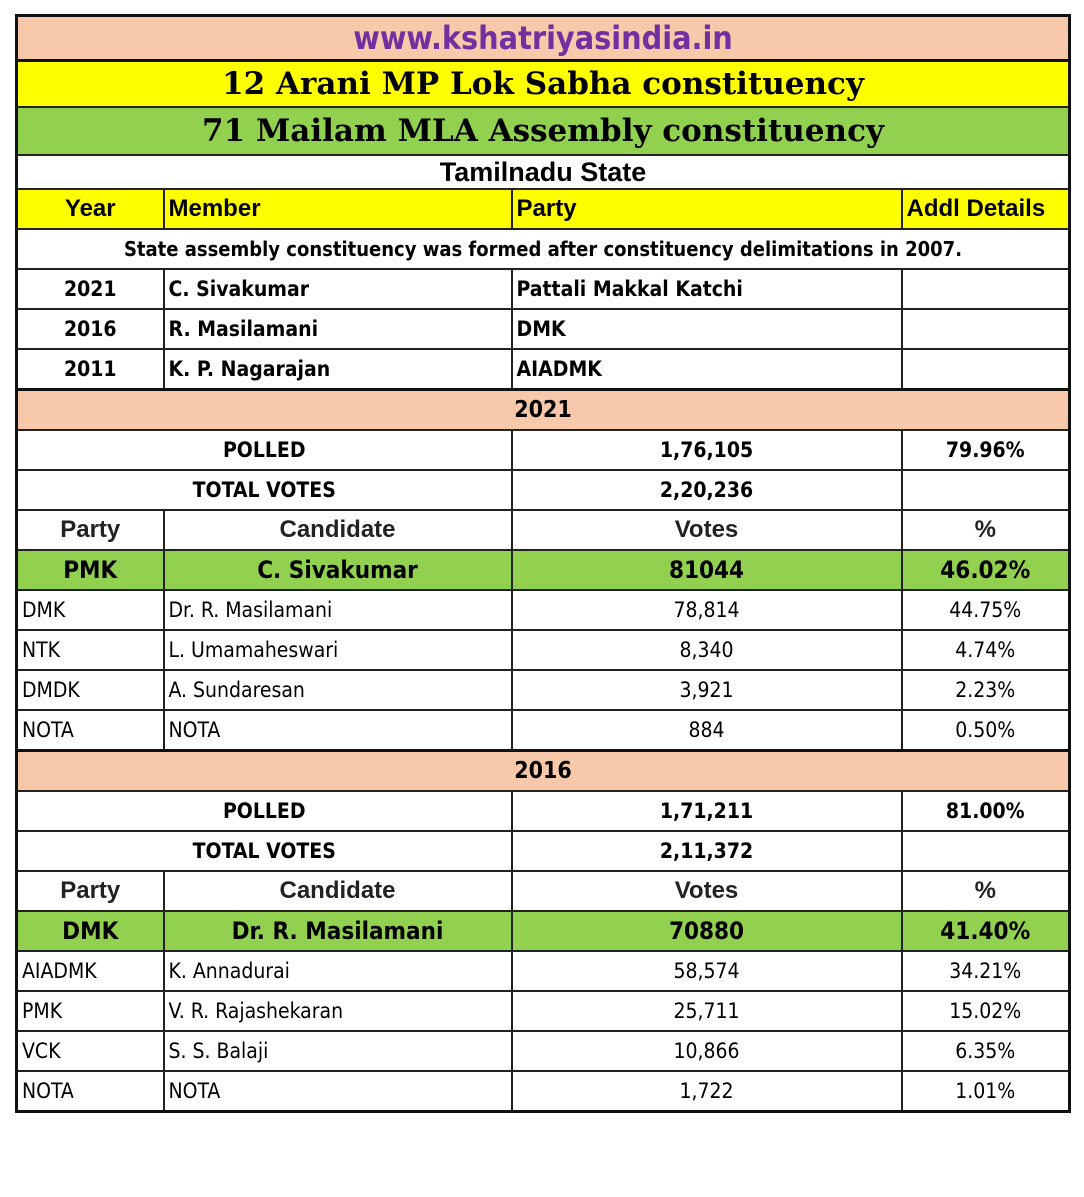 The height and width of the screenshot is (1197, 1084). What do you see at coordinates (337, 1011) in the screenshot?
I see `candidate-name: V. R. Rajashekaran` at bounding box center [337, 1011].